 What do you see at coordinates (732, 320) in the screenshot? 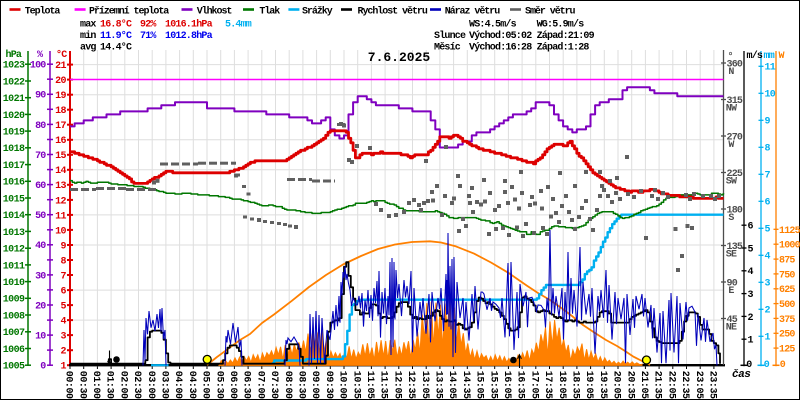
I see `svg-text: 45` at bounding box center [732, 320].